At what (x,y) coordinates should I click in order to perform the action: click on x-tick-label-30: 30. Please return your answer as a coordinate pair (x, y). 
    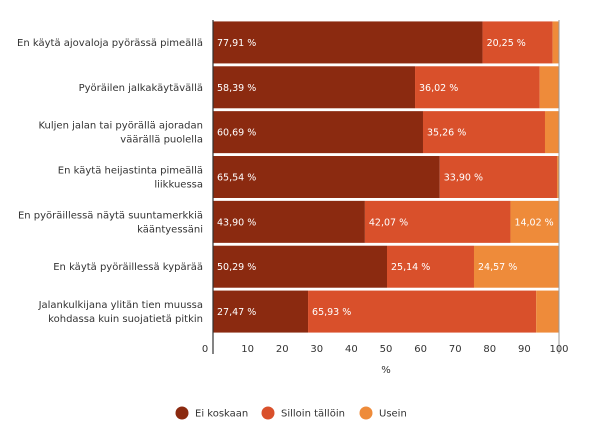
    Looking at the image, I should click on (316, 349).